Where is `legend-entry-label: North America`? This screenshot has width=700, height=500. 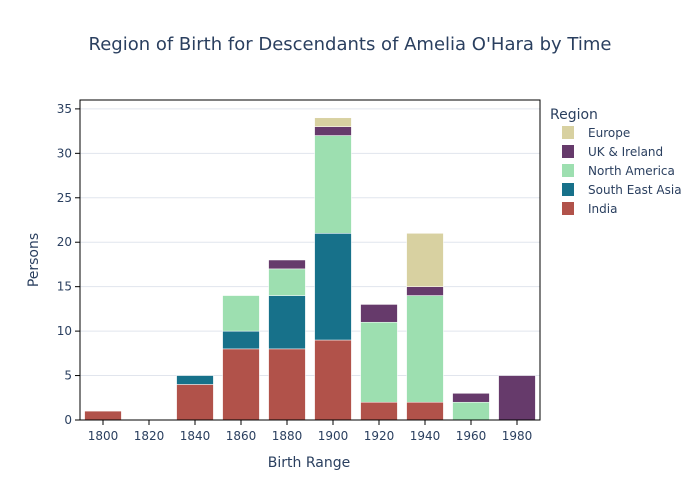 legend-entry-label: North America is located at coordinates (631, 171).